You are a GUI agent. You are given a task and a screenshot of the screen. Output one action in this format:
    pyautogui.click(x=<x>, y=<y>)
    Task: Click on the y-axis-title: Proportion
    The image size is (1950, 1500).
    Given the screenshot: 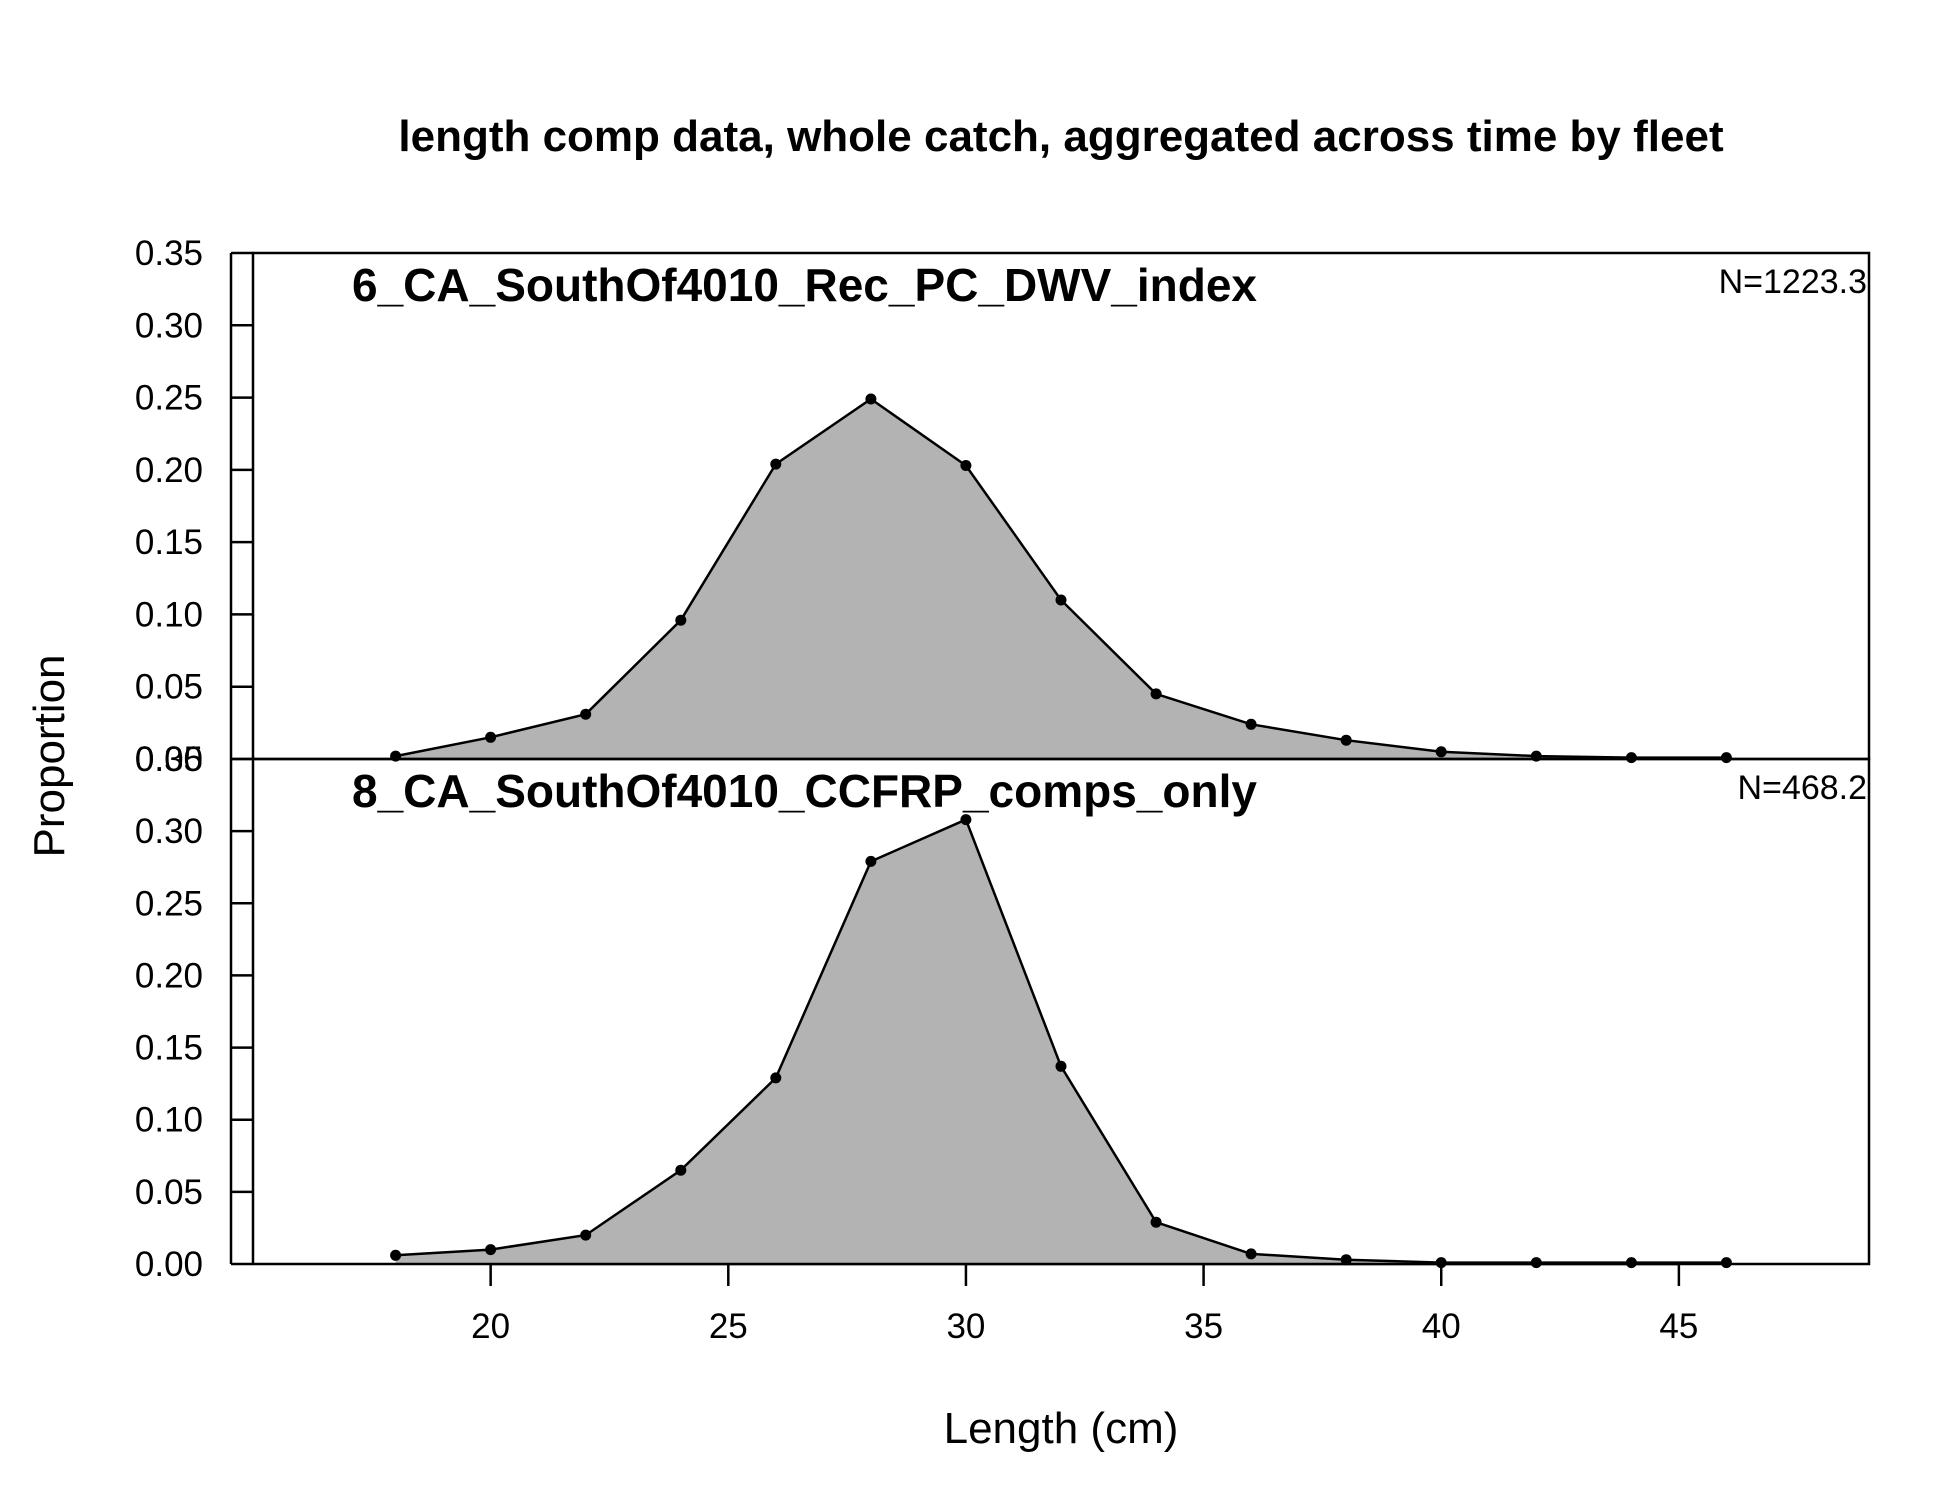 What is the action you would take?
    pyautogui.click(x=49, y=755)
    